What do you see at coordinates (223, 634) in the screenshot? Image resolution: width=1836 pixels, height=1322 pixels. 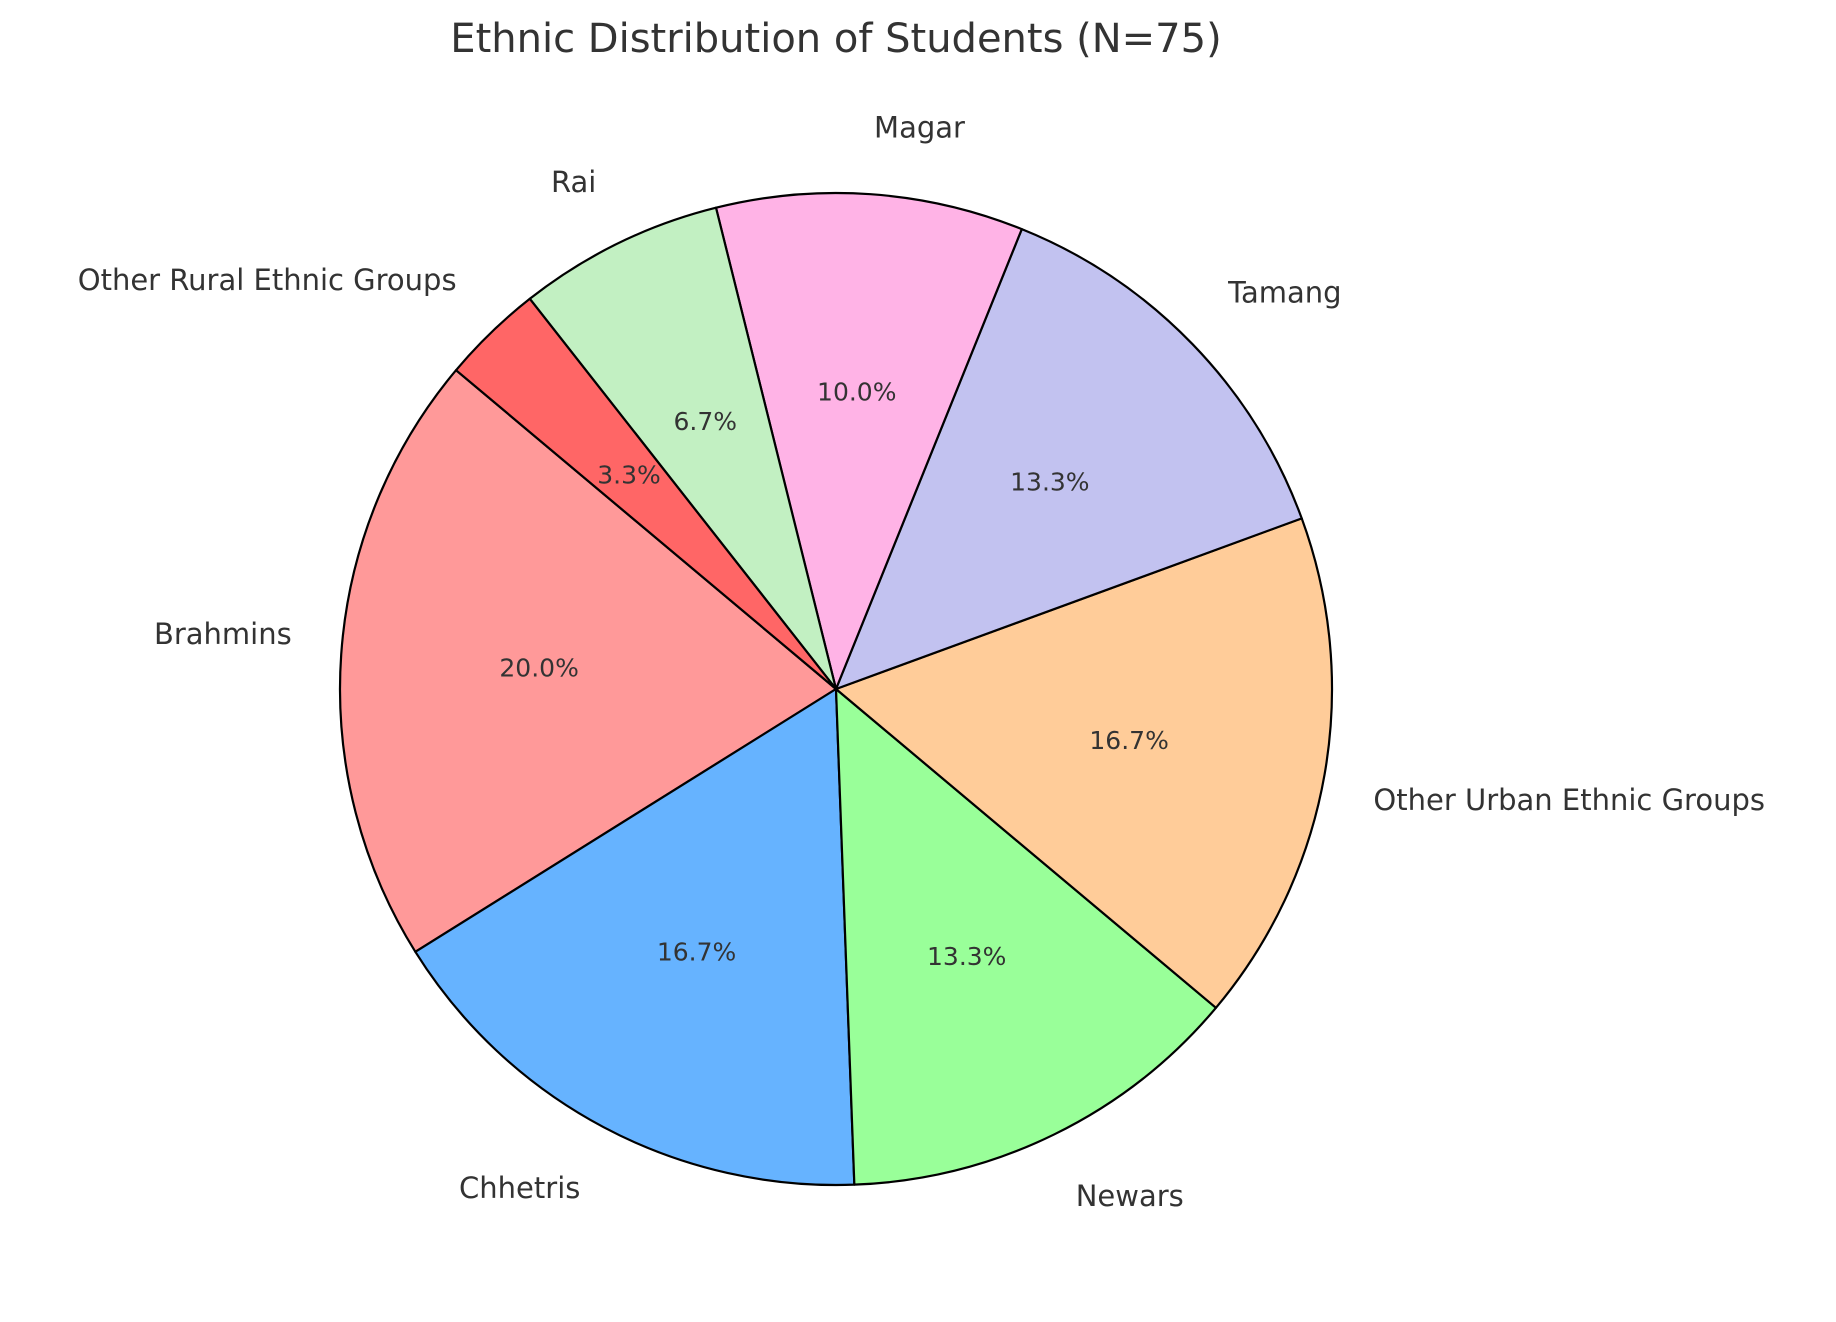 I see `slice-label-brahmins: Brahmins` at bounding box center [223, 634].